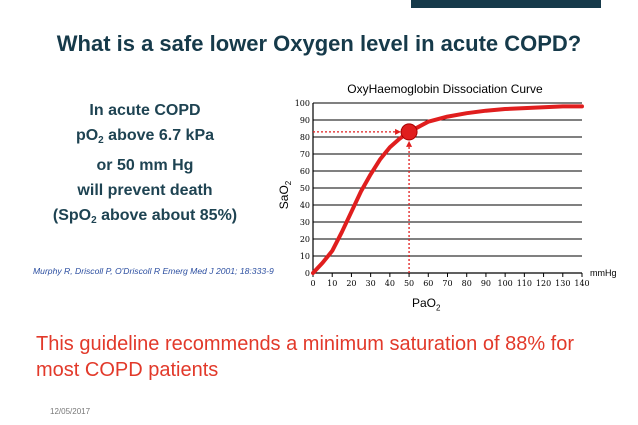 This screenshot has width=638, height=425. What do you see at coordinates (581, 283) in the screenshot?
I see `x-tick-label: 140` at bounding box center [581, 283].